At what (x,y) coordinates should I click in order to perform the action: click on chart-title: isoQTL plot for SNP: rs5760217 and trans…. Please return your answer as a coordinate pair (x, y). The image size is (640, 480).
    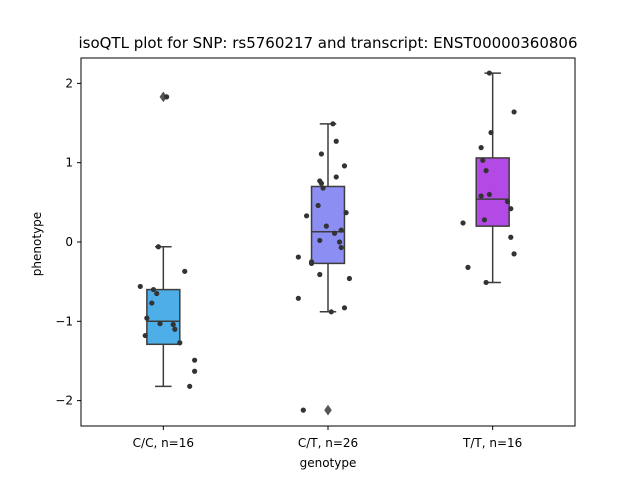
    Looking at the image, I should click on (327, 43).